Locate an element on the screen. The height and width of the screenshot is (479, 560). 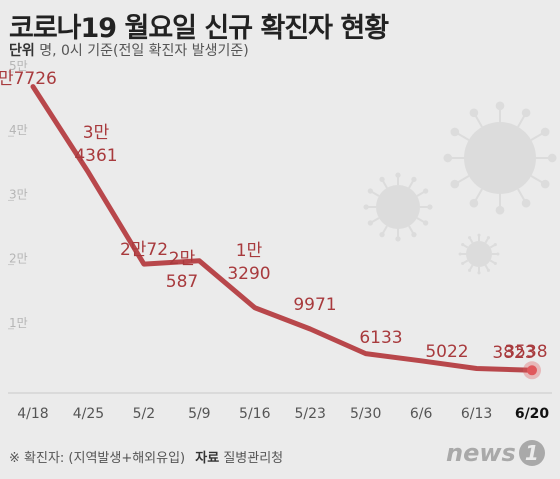
source: 질병관리청 is located at coordinates (253, 458).